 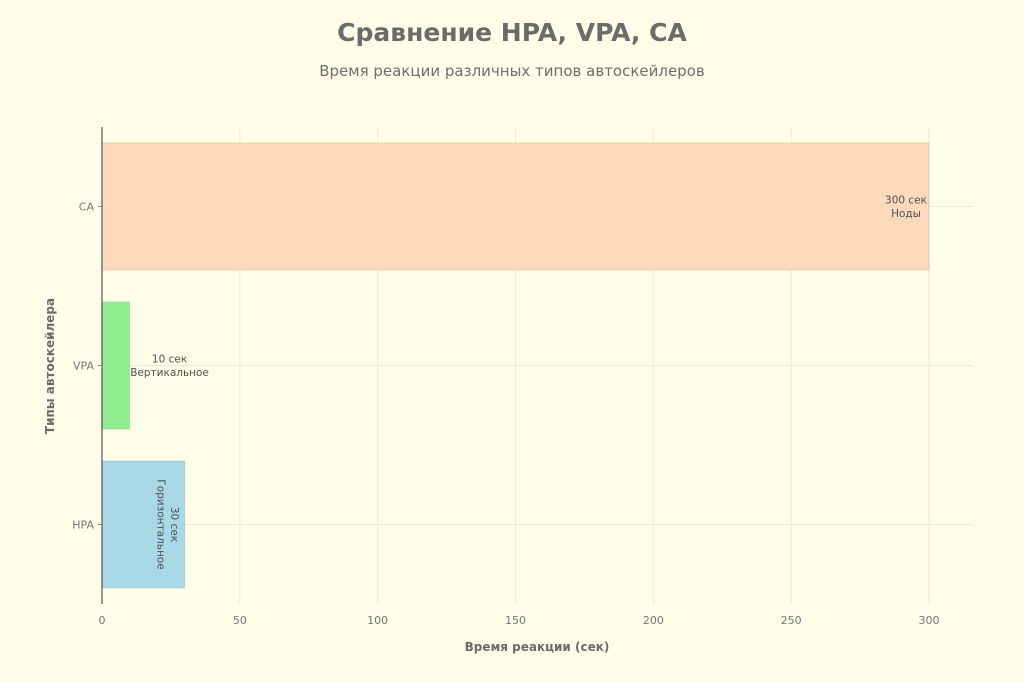 What do you see at coordinates (240, 620) in the screenshot?
I see `x-tick-label: 50` at bounding box center [240, 620].